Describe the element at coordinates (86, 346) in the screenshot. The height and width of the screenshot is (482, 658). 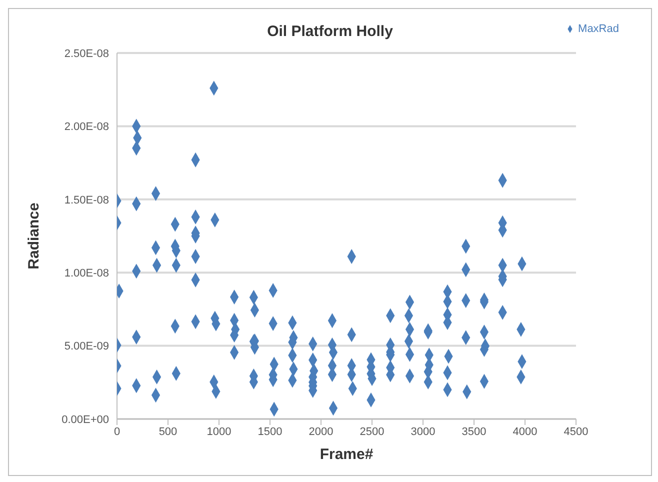
I see `y-tick-label: 5.00E-09` at that location.